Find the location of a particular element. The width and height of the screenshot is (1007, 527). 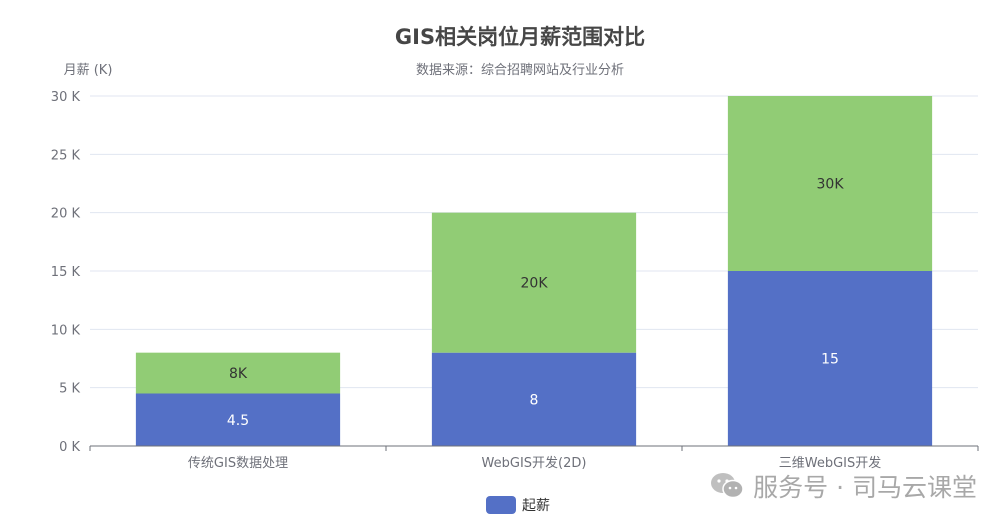

y-tick-label: 15 K is located at coordinates (66, 272).